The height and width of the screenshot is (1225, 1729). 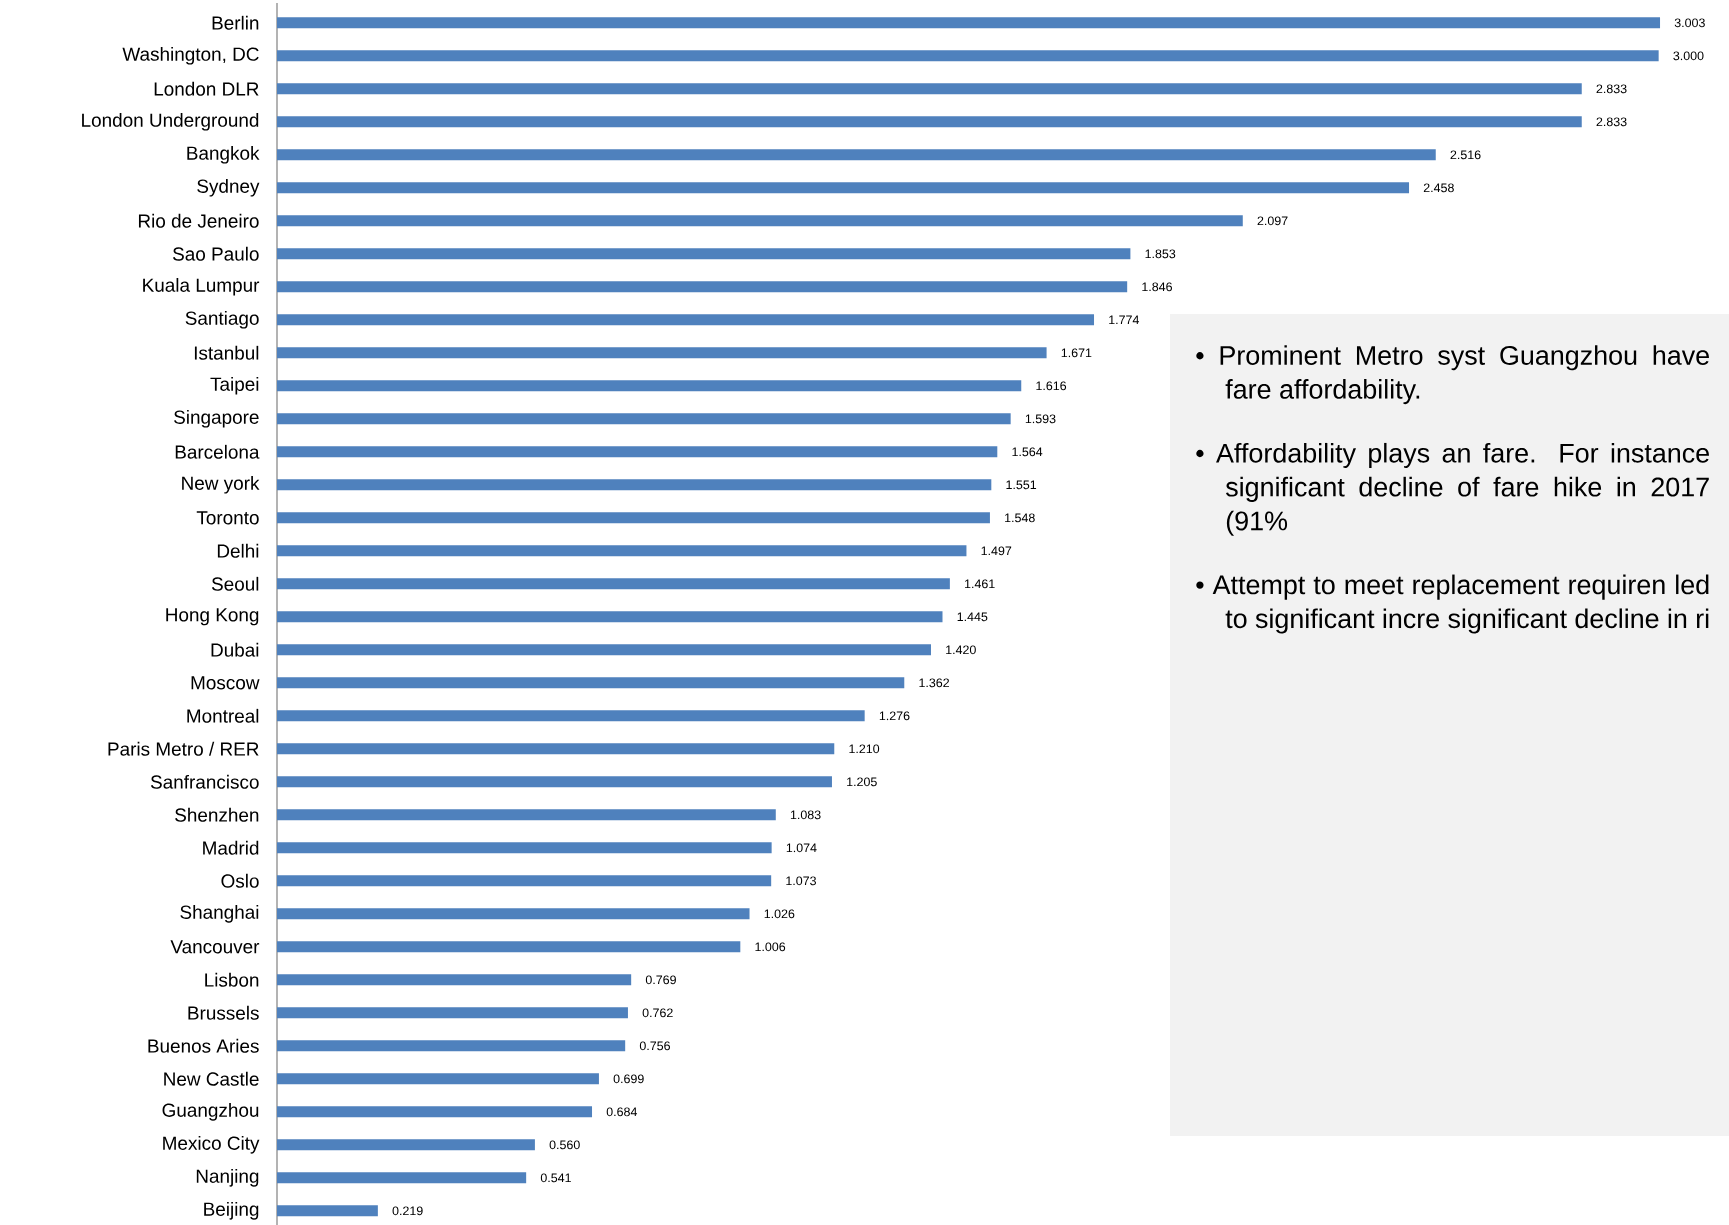 What do you see at coordinates (1452, 604) in the screenshot?
I see `annotation: • Attempt to meet replacement requiren led to significant incre significant decline in ri` at bounding box center [1452, 604].